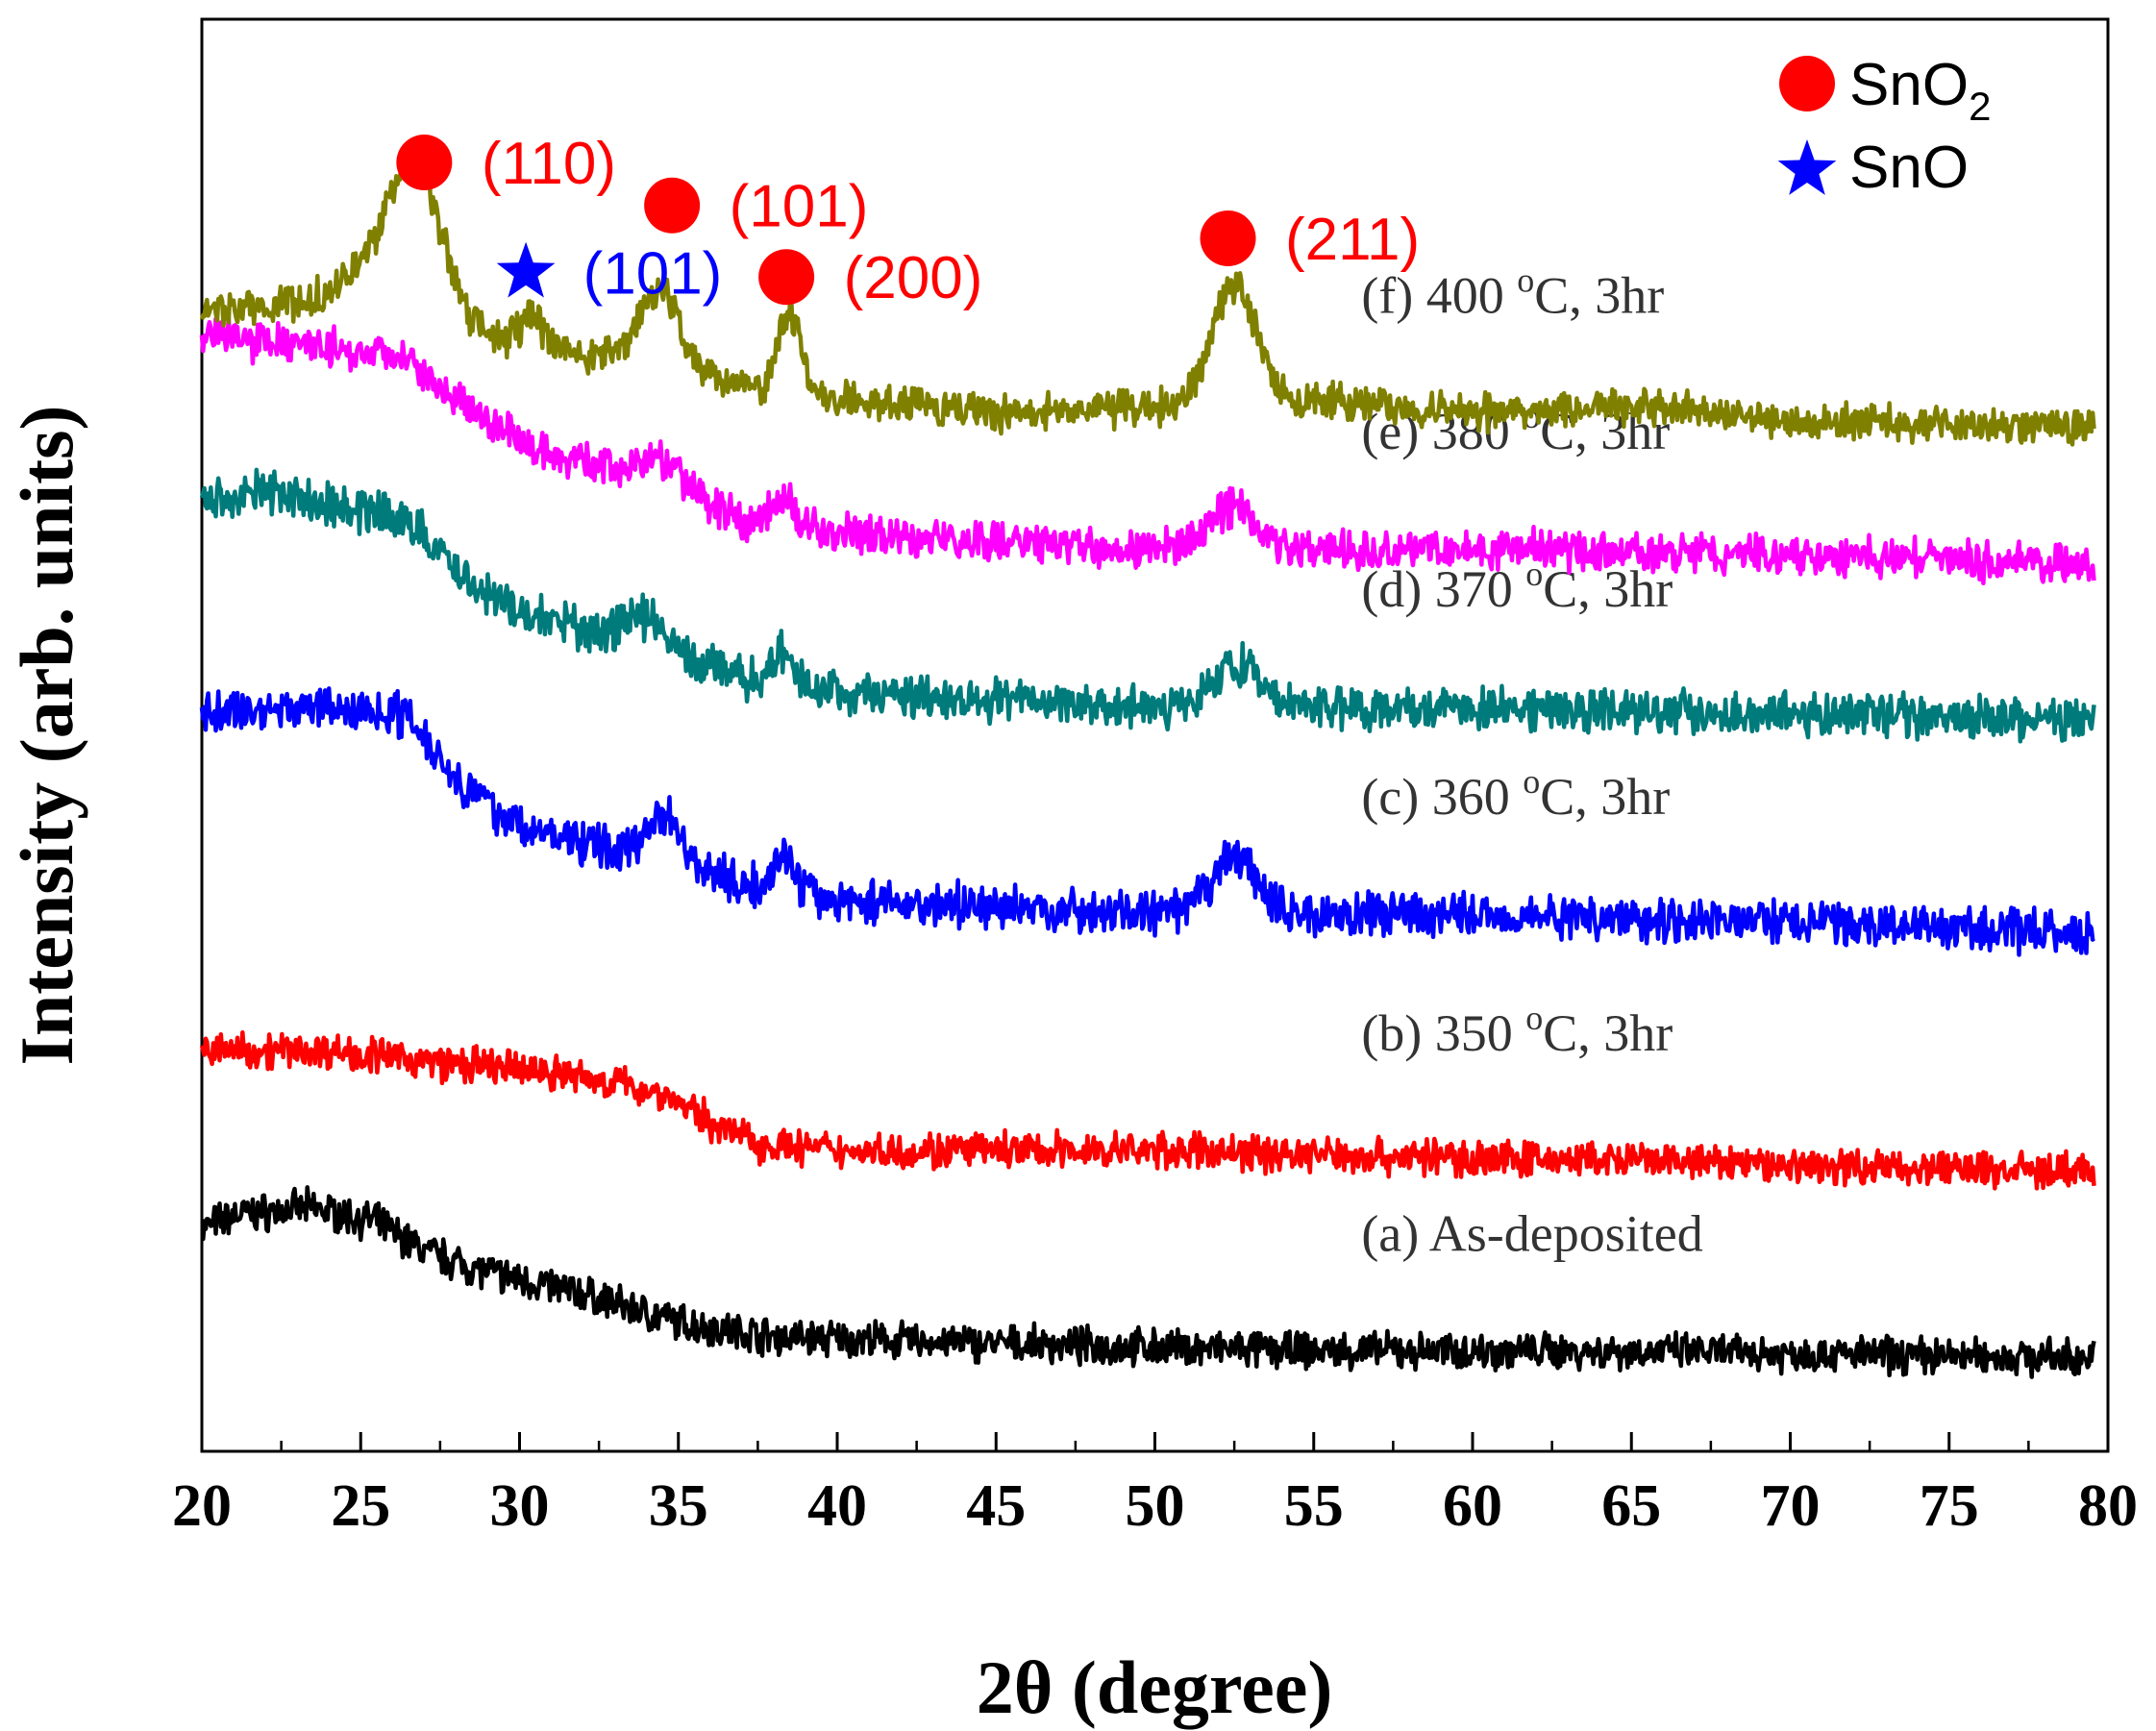 The height and width of the screenshot is (1731, 2156). I want to click on x-tick-label-20: 20, so click(202, 1506).